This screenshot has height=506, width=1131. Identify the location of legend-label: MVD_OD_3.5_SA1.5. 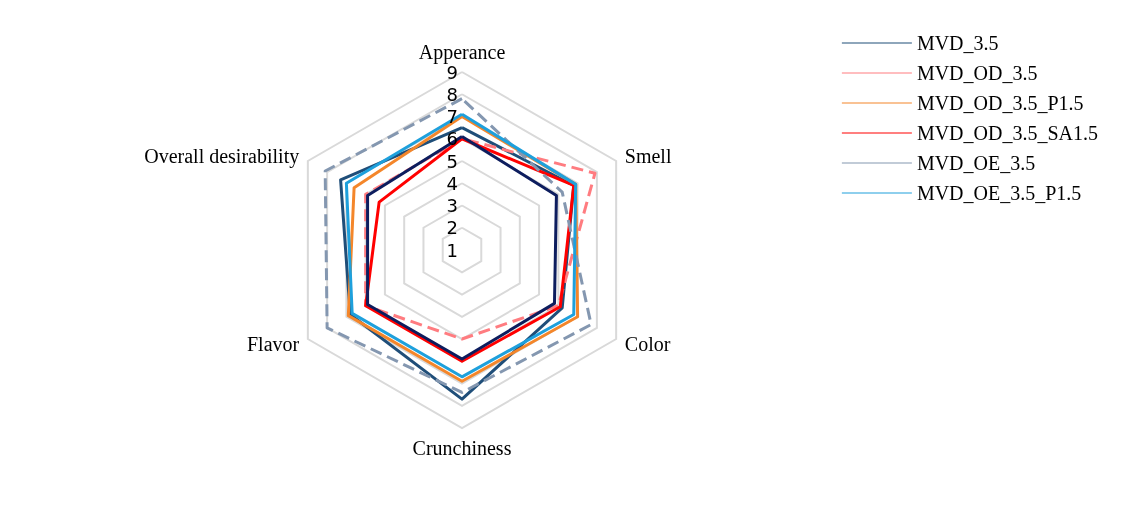
(1007, 133).